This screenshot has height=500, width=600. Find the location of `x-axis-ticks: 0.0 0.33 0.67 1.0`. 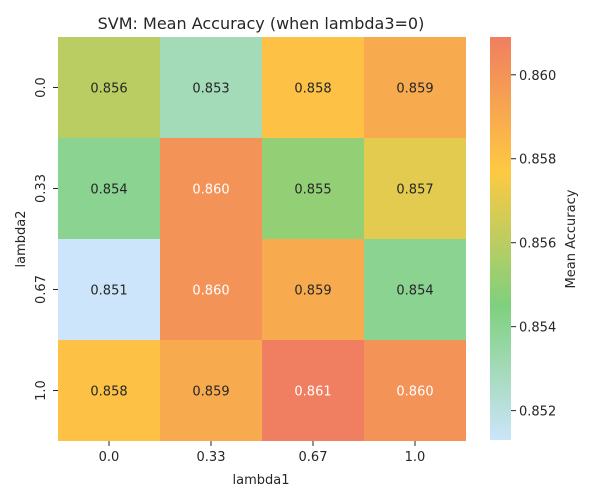

x-axis-ticks: 0.0 0.33 0.67 1.0 is located at coordinates (262, 453).